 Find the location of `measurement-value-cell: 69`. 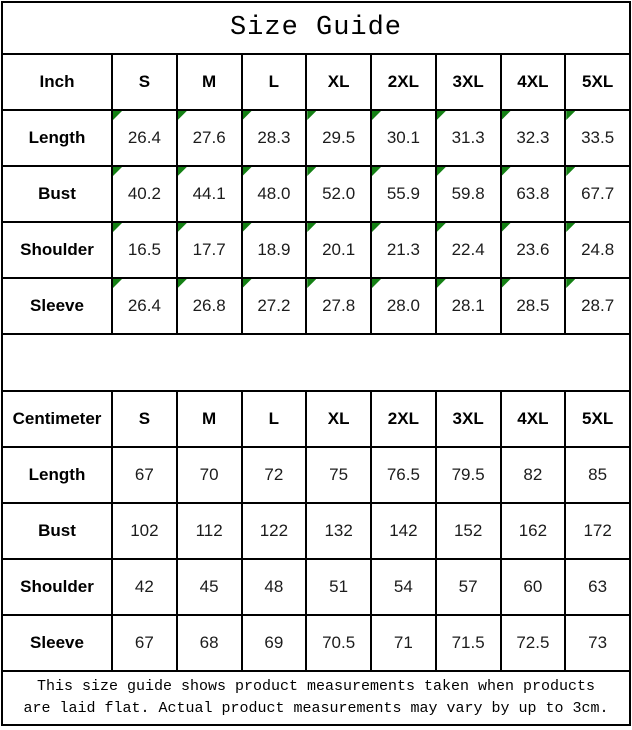

measurement-value-cell: 69 is located at coordinates (274, 643).